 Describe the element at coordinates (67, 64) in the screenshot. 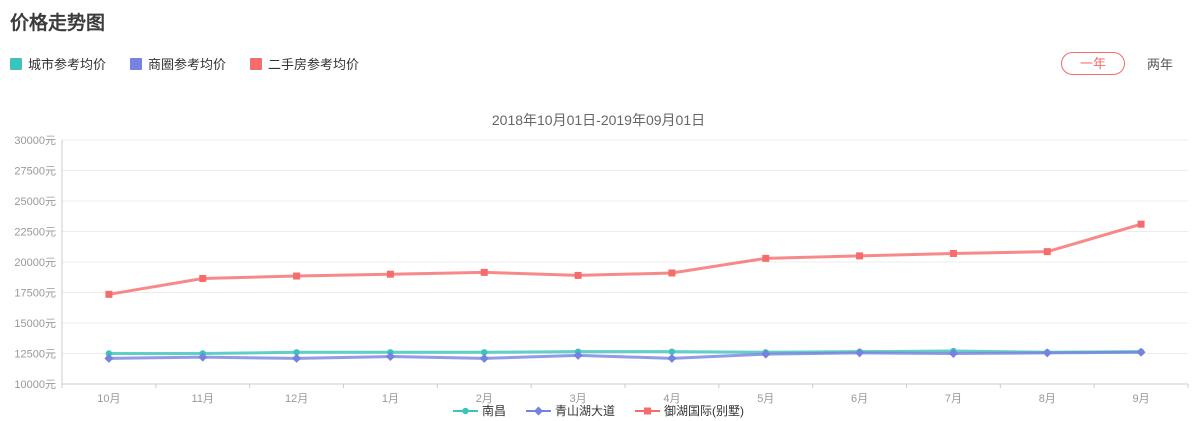

I see `legend-label-city: 城市参考均价` at that location.